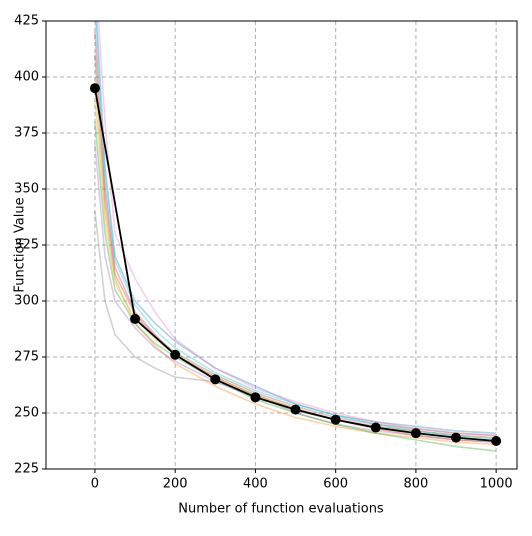  I want to click on y-tick-label: 425, so click(26, 21).